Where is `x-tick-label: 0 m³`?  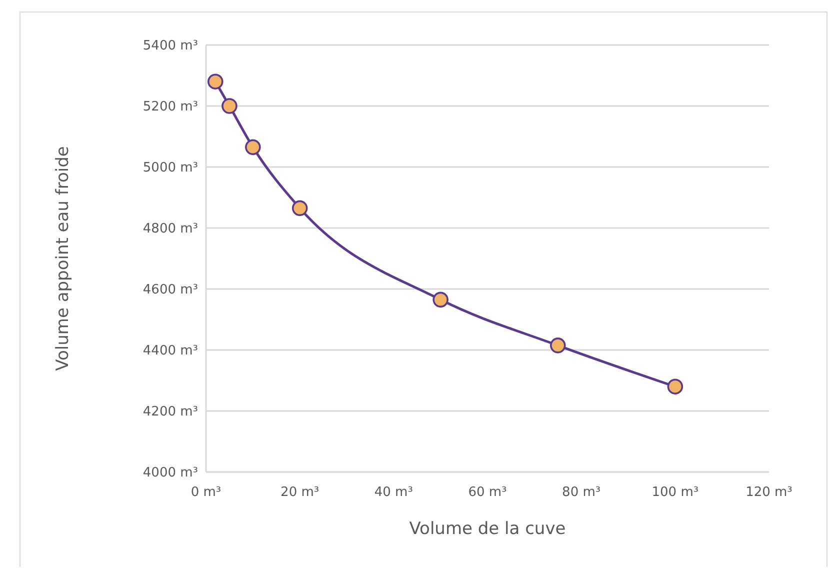
x-tick-label: 0 m³ is located at coordinates (206, 492).